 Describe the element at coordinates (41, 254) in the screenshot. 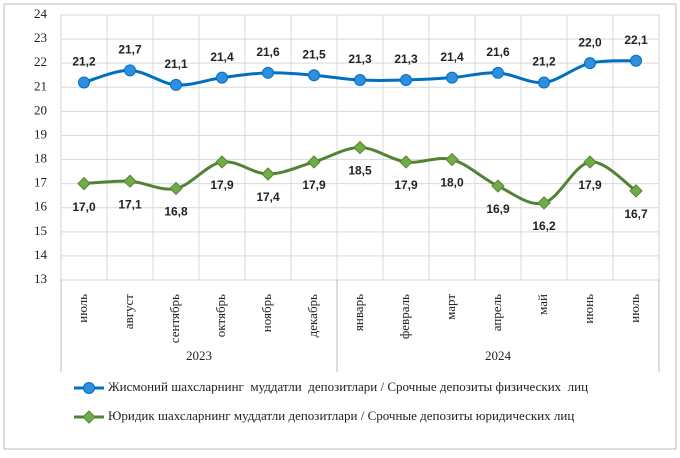

I see `y-tick-label: 14` at that location.